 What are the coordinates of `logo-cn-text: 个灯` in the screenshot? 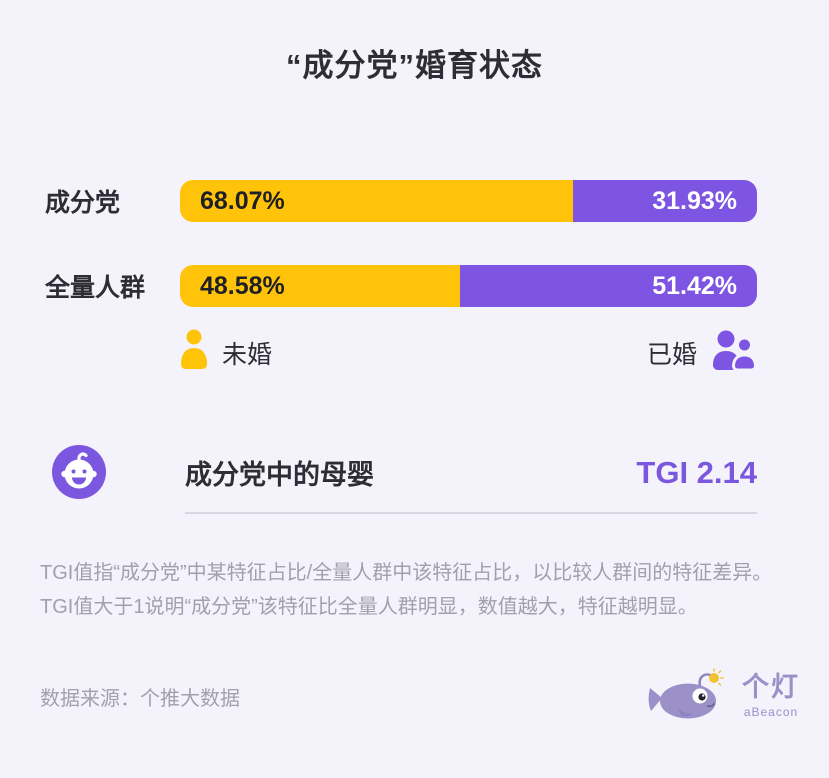 It's located at (771, 687).